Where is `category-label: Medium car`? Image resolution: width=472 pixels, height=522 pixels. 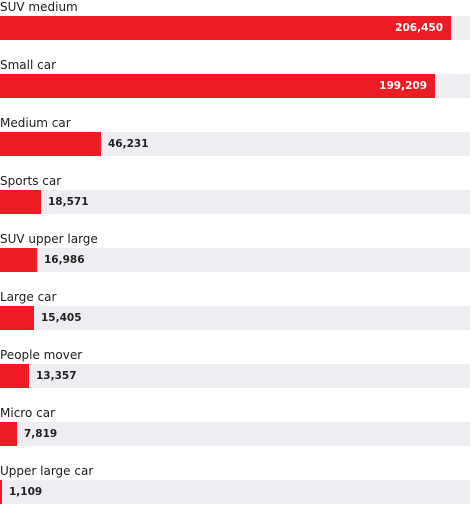 category-label: Medium car is located at coordinates (35, 123).